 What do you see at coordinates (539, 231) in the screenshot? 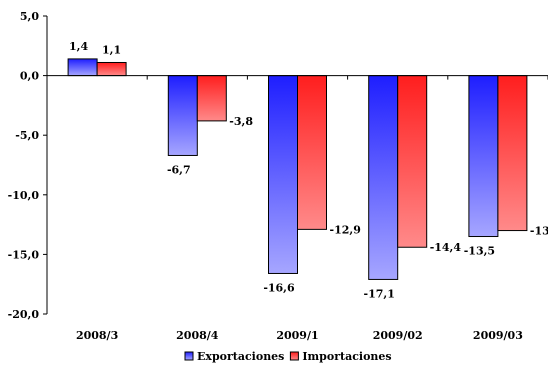
I see `data-label-importaciones-2009-03: -13` at bounding box center [539, 231].